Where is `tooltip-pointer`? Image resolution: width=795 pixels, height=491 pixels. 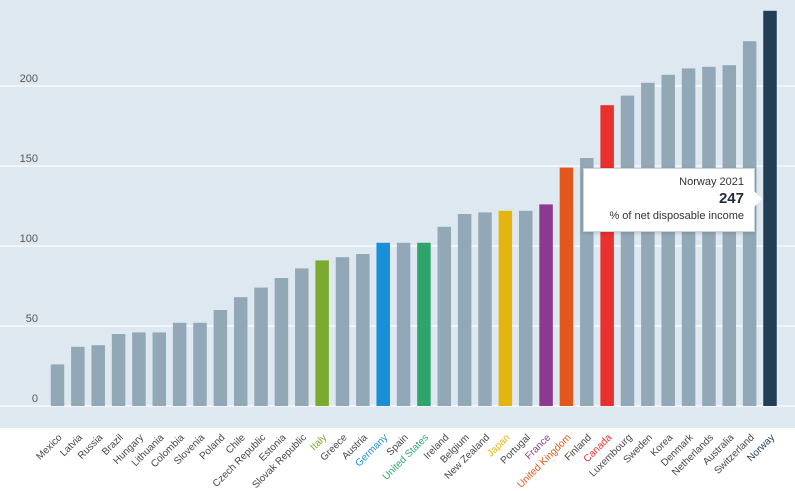 tooltip-pointer is located at coordinates (758, 199).